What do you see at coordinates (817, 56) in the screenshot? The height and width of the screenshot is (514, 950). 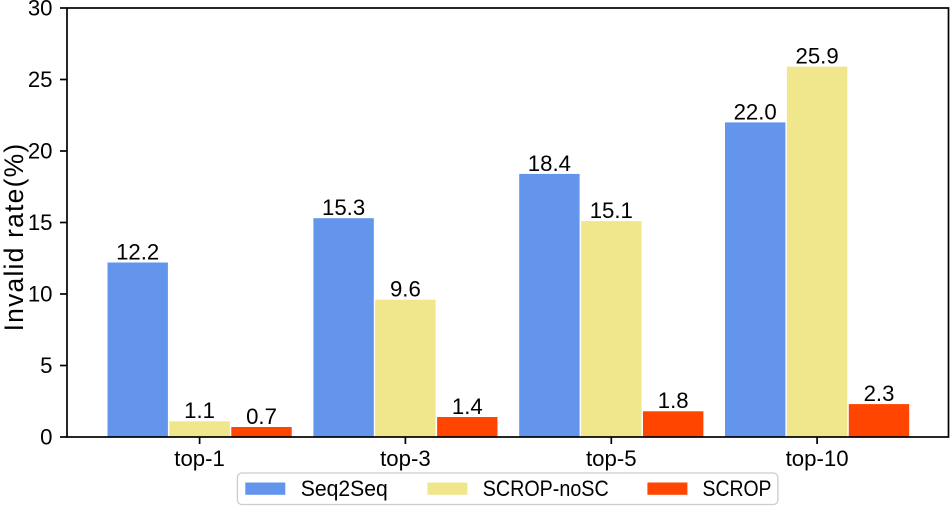 I see `svg-text: 25.9` at bounding box center [817, 56].